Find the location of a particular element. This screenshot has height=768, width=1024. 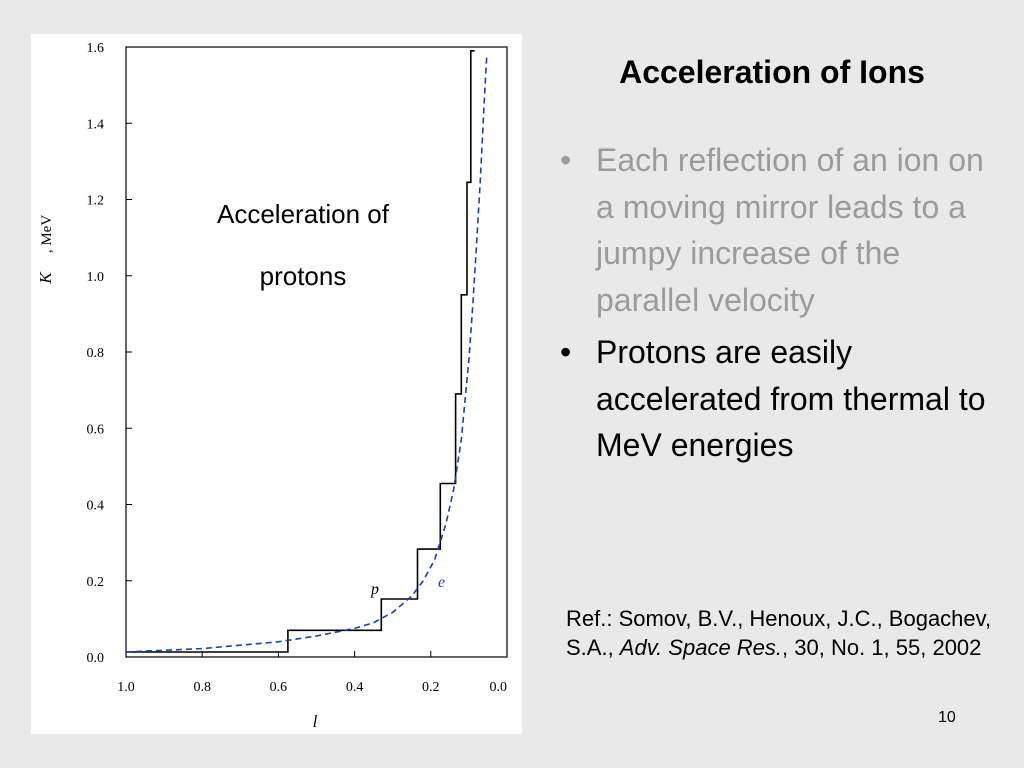

reference-journal: Adv. Space Res. is located at coordinates (701, 647).